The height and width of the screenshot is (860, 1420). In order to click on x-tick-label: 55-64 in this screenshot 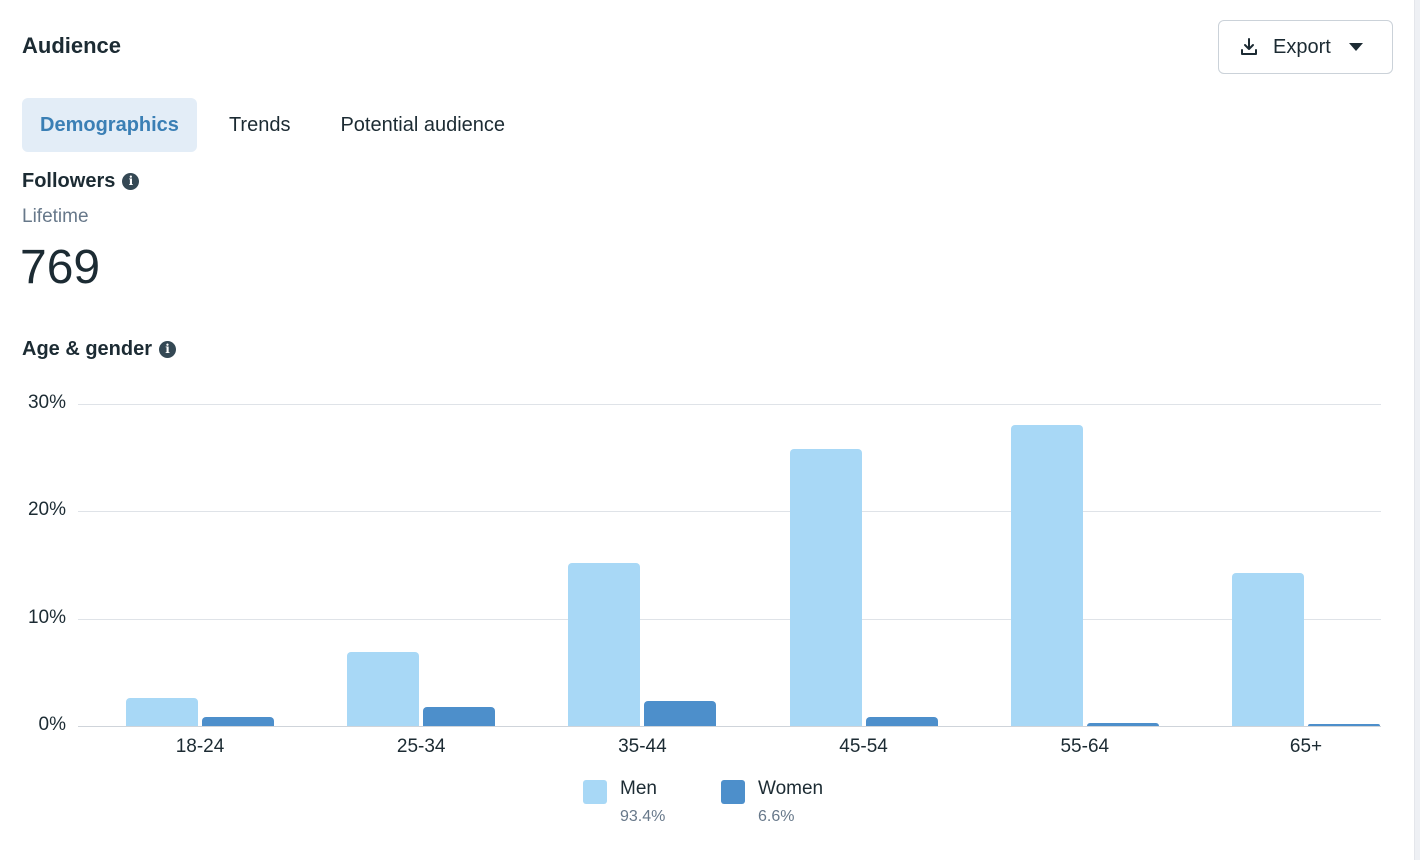, I will do `click(1085, 746)`.